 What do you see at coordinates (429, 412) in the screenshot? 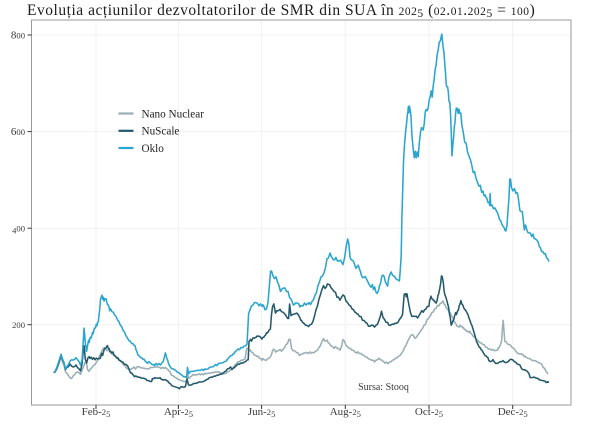
I see `svg-text: Oct-25` at bounding box center [429, 412].